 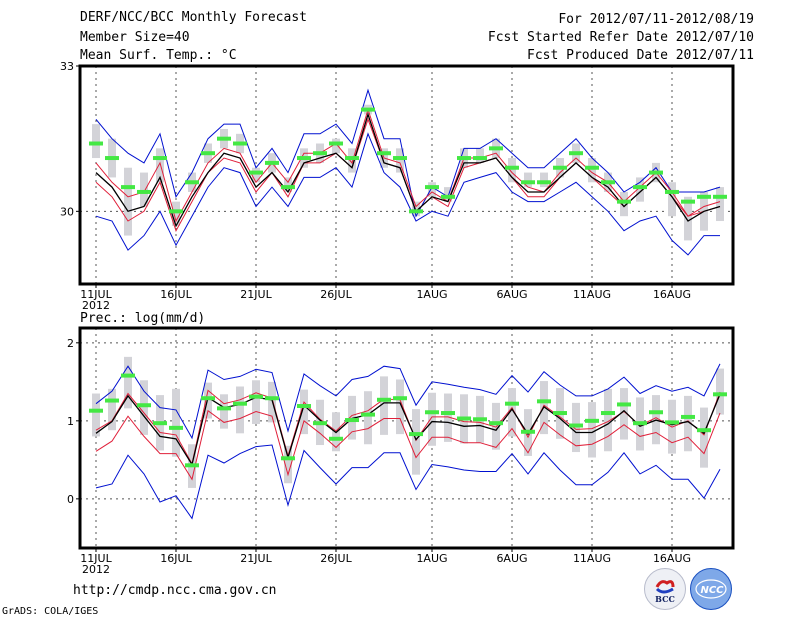 What do you see at coordinates (640, 55) in the screenshot?
I see `forecast-produced-date: Fcst Produced Date 2012/07/11` at bounding box center [640, 55].